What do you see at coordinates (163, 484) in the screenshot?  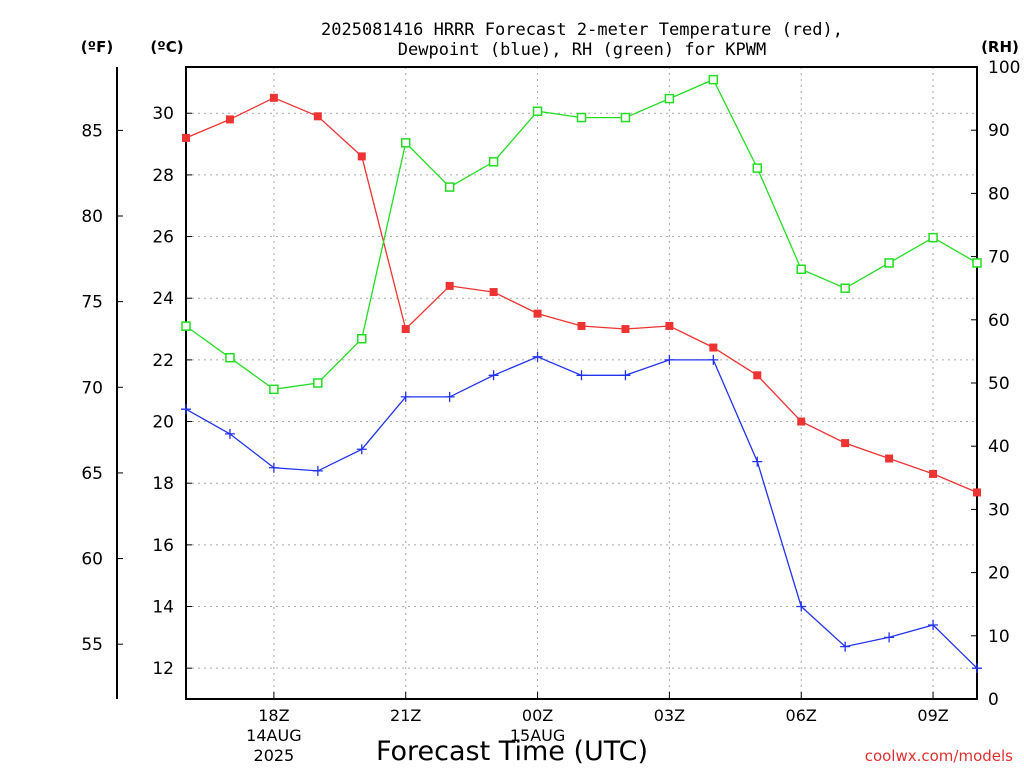 I see `celsius-tick-label: 18` at bounding box center [163, 484].